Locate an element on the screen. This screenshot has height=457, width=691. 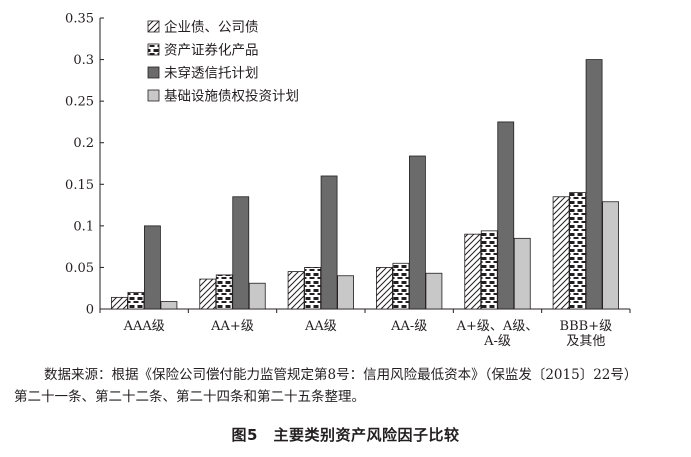
y-tick-label: 0.3 is located at coordinates (83, 60).